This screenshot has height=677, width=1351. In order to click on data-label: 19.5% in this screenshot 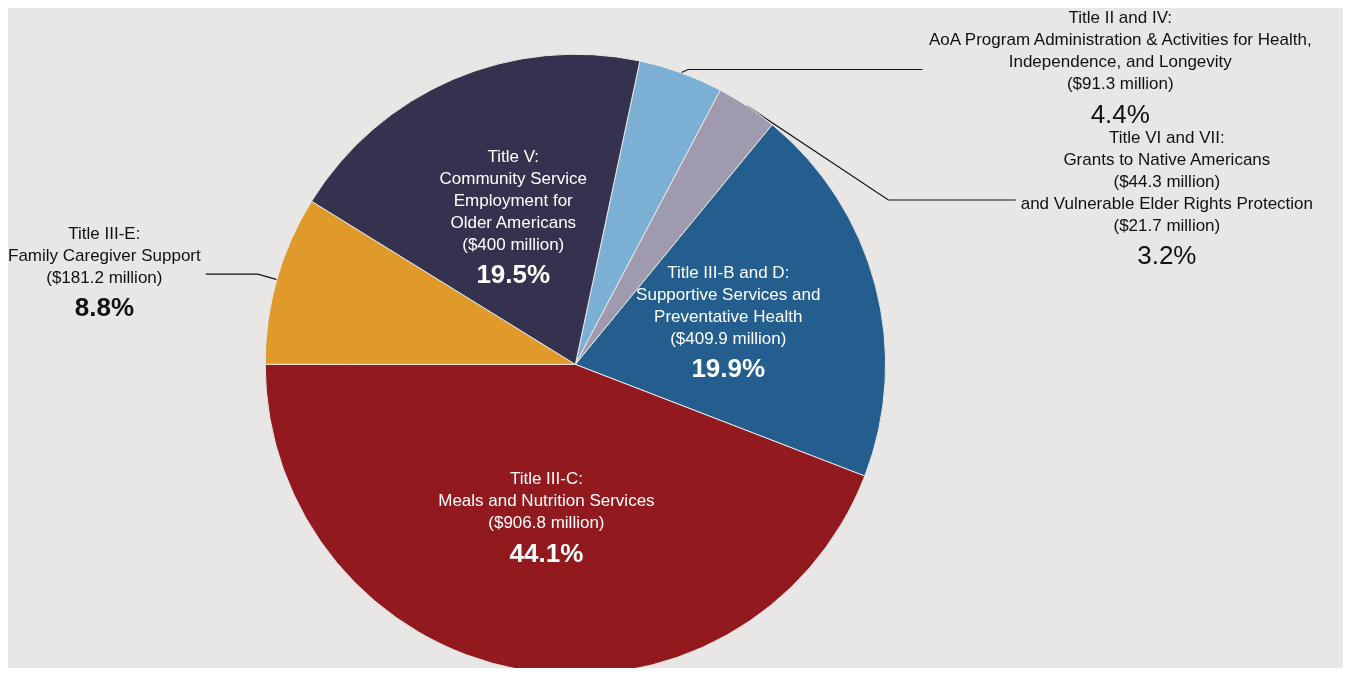, I will do `click(513, 274)`.